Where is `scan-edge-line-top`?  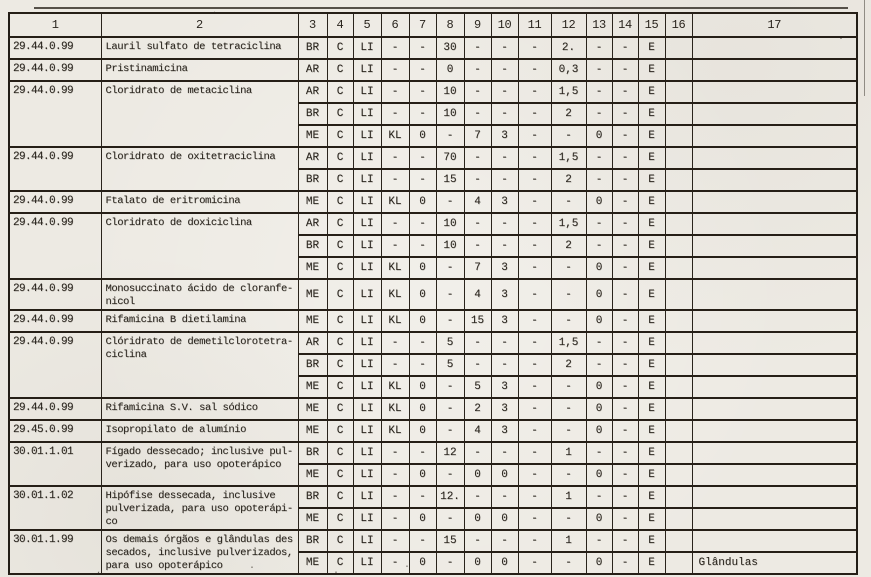 scan-edge-line-top is located at coordinates (441, 8).